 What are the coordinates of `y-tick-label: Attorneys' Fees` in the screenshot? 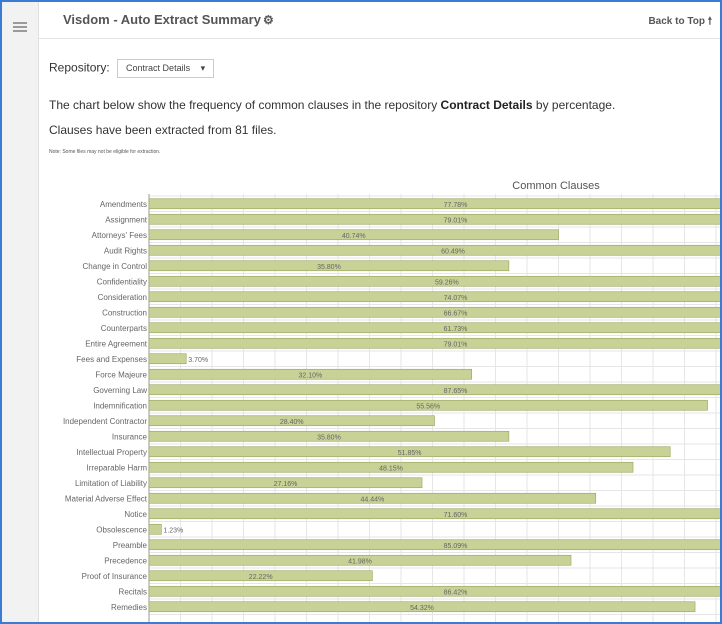 It's located at (119, 235).